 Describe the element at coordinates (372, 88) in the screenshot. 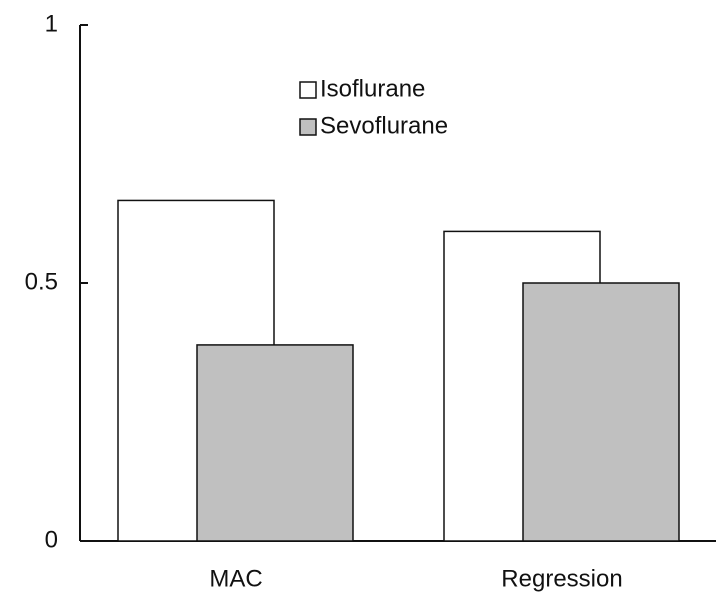

I see `legend-label: Isoflurane` at that location.